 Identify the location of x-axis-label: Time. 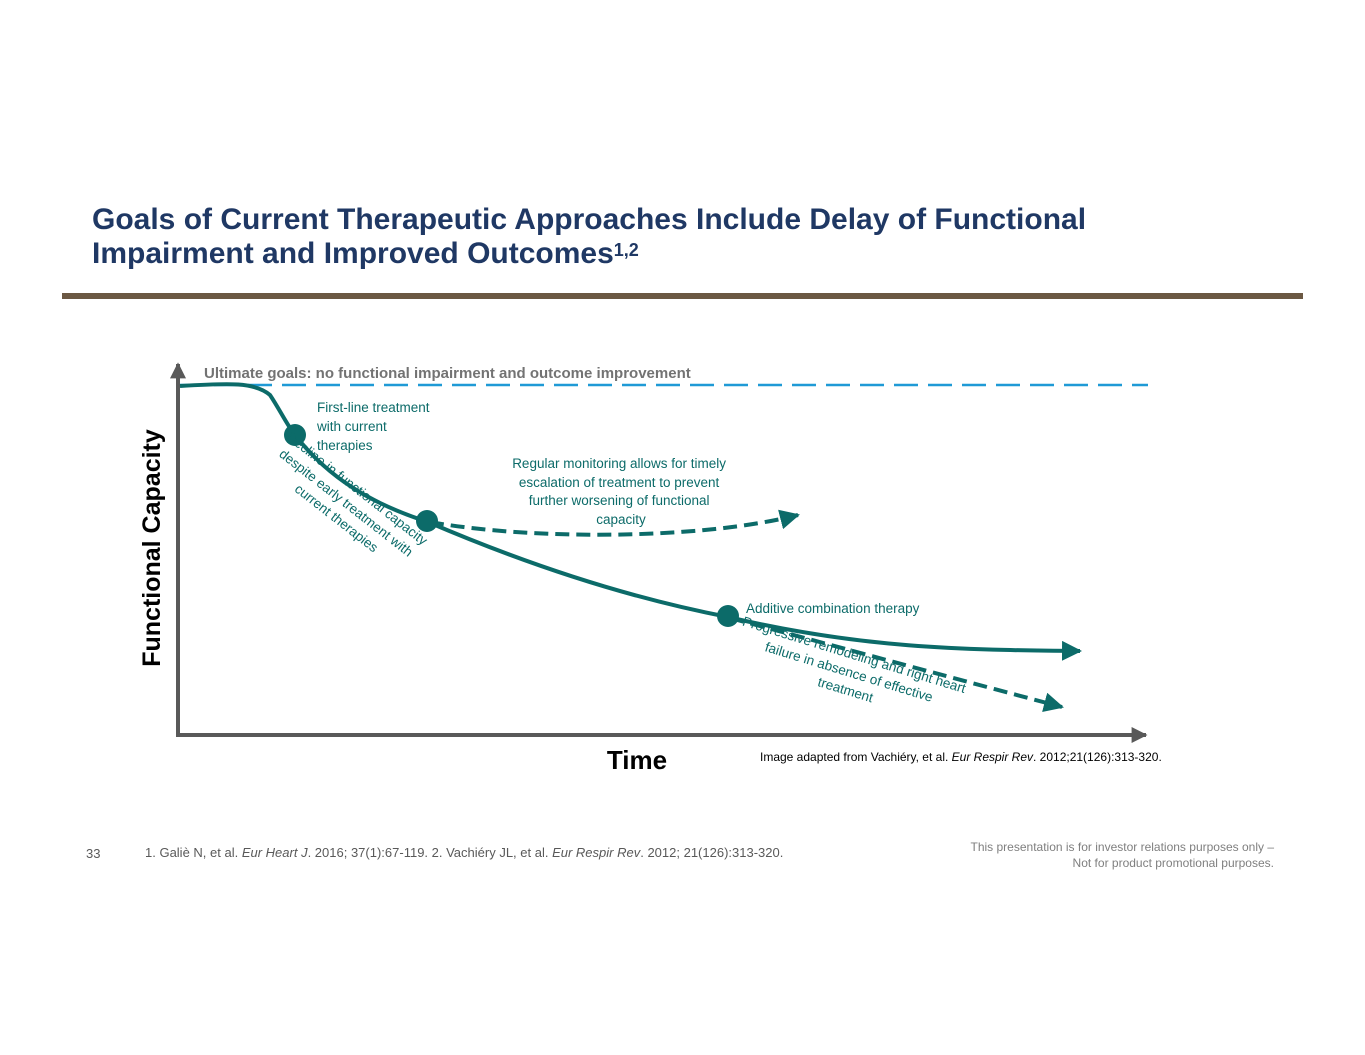
(637, 760).